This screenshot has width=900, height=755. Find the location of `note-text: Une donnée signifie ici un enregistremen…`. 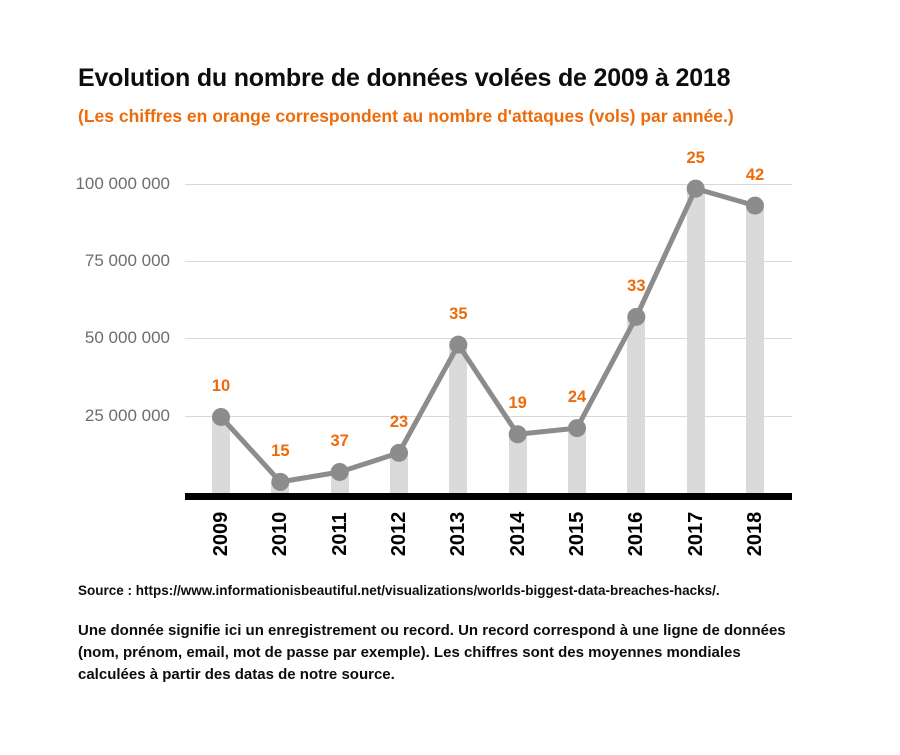

note-text: Une donnée signifie ici un enregistremen… is located at coordinates (432, 652).